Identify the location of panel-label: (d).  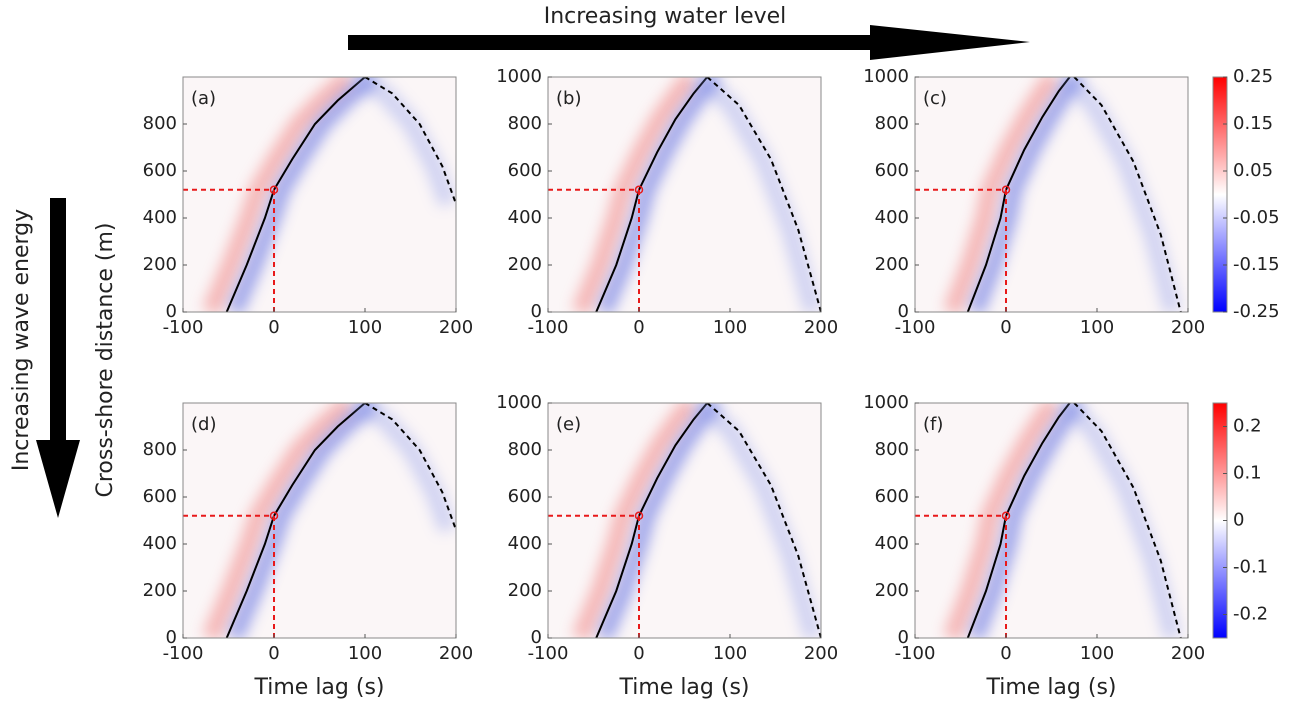
(203, 424).